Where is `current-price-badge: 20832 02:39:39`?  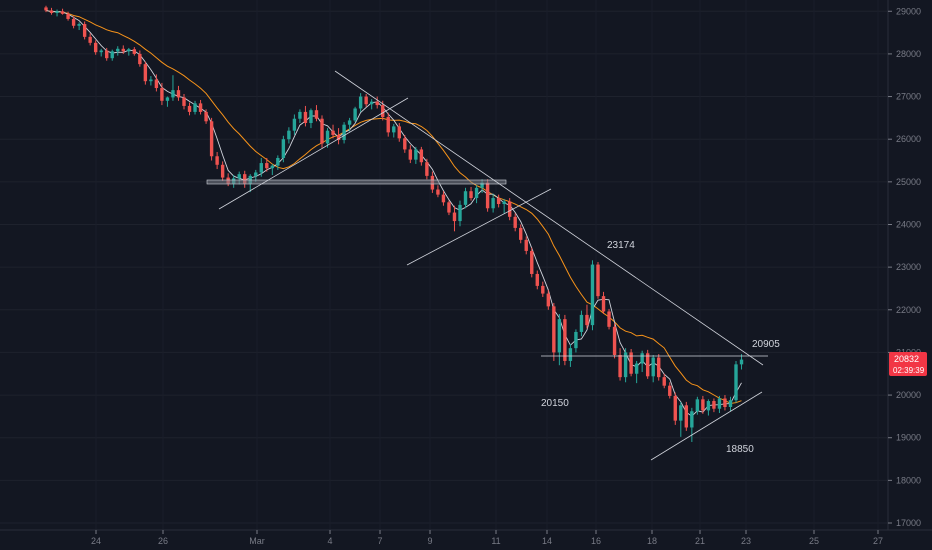 current-price-badge: 20832 02:39:39 is located at coordinates (908, 364).